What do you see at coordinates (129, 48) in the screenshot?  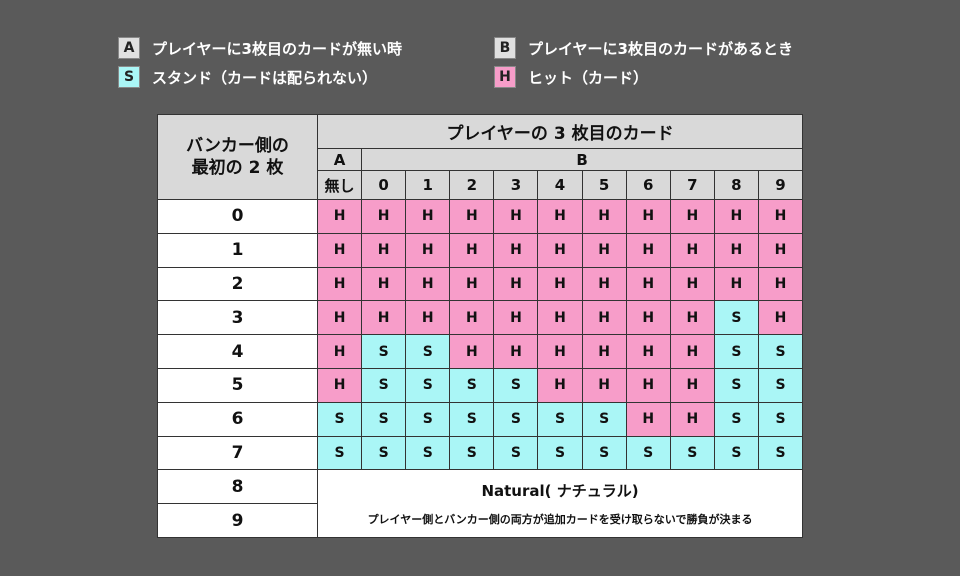 I see `legend-badge-a: A` at bounding box center [129, 48].